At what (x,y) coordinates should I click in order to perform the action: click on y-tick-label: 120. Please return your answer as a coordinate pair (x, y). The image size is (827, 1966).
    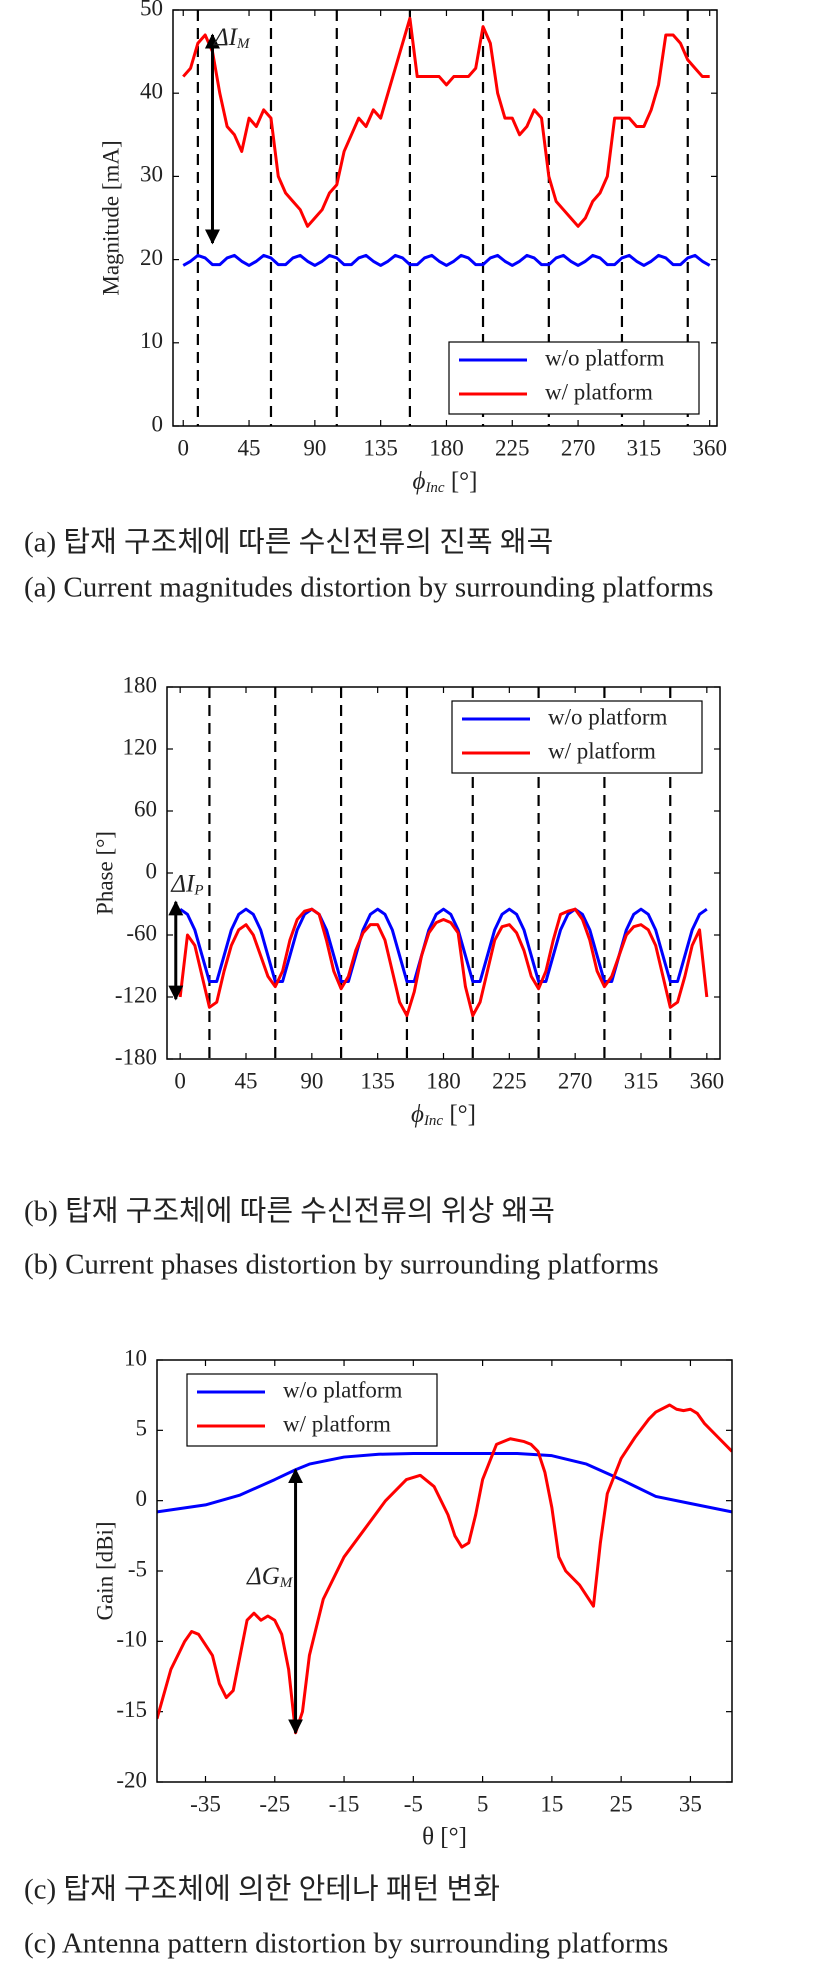
    Looking at the image, I should click on (140, 746).